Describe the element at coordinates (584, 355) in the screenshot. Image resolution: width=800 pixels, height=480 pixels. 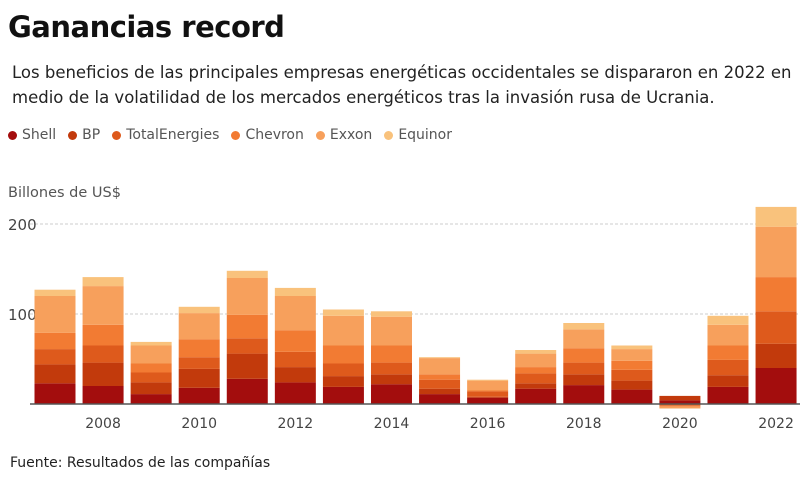
I see `bar-segment-chevron-2018` at that location.